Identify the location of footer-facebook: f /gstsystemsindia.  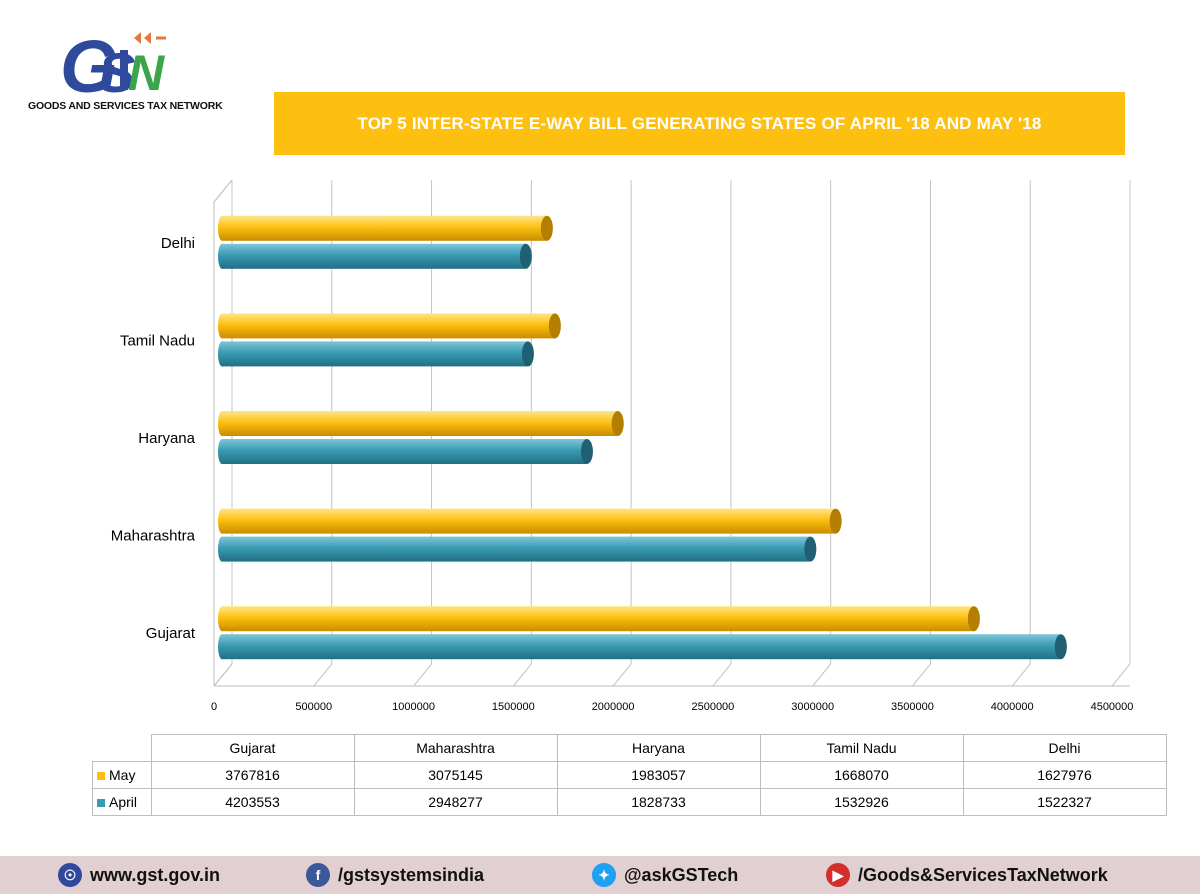
(395, 875).